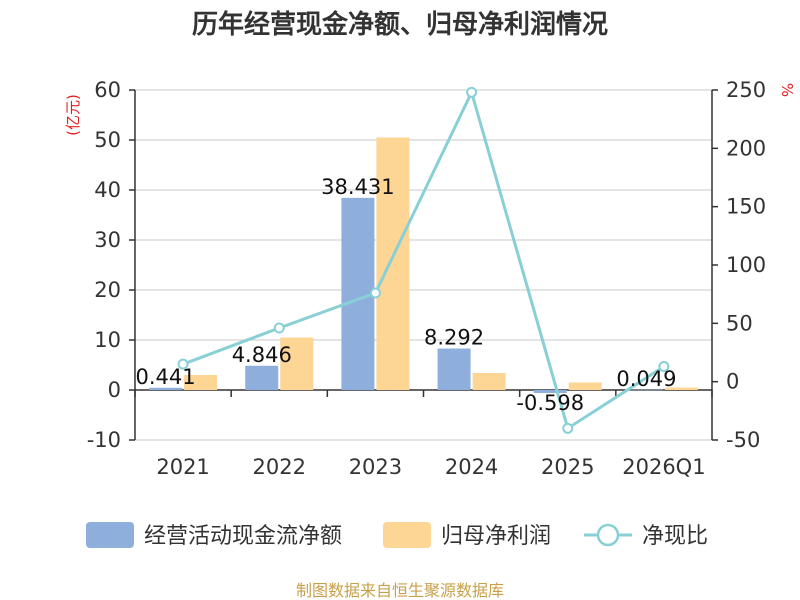 The height and width of the screenshot is (600, 800). Describe the element at coordinates (182, 467) in the screenshot. I see `x-axis-tick-label: 2021` at that location.